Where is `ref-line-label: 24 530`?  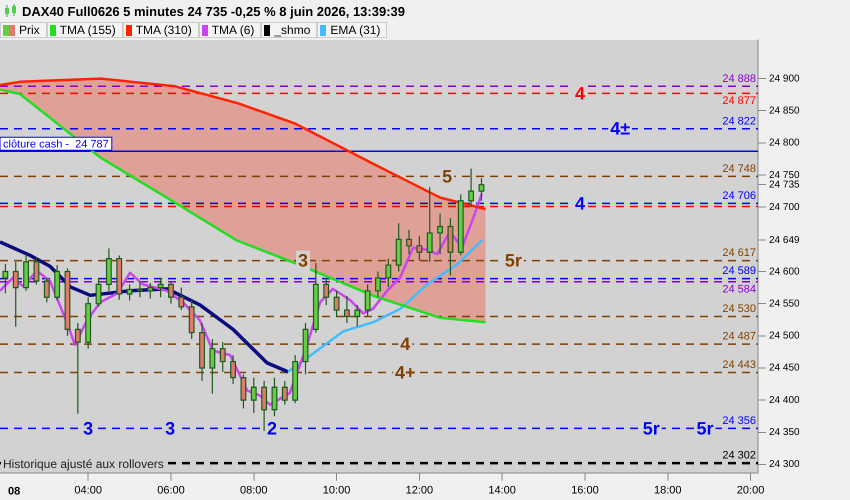 ref-line-label: 24 530 is located at coordinates (739, 309).